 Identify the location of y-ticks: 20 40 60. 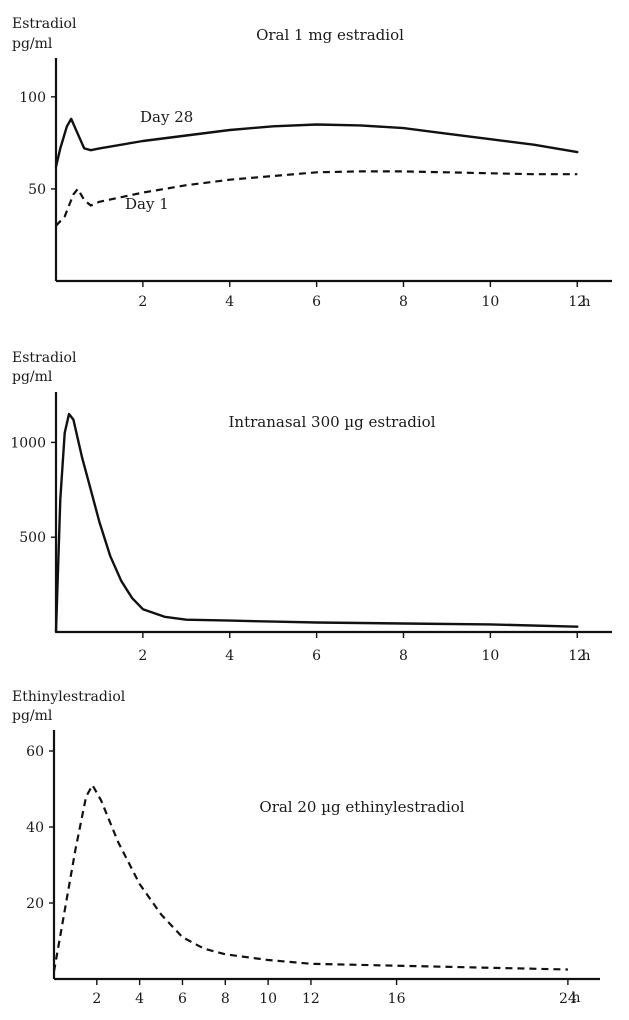
(40, 828).